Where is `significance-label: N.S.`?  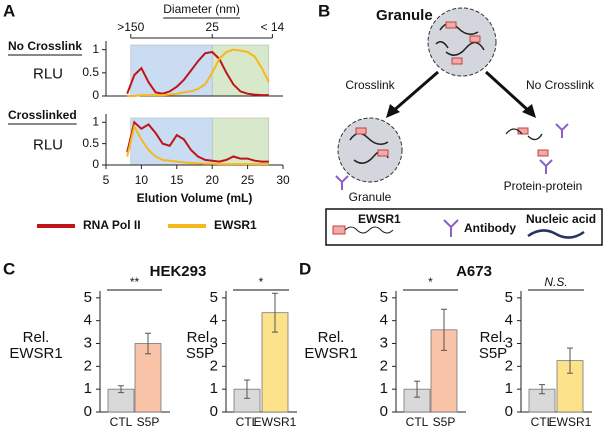
significance-label: N.S. is located at coordinates (555, 282).